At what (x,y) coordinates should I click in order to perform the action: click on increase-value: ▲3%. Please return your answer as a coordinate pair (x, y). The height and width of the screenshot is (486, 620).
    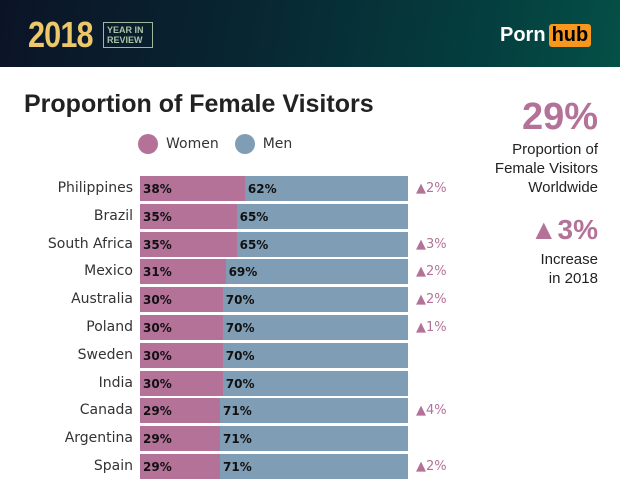
    Looking at the image, I should click on (563, 229).